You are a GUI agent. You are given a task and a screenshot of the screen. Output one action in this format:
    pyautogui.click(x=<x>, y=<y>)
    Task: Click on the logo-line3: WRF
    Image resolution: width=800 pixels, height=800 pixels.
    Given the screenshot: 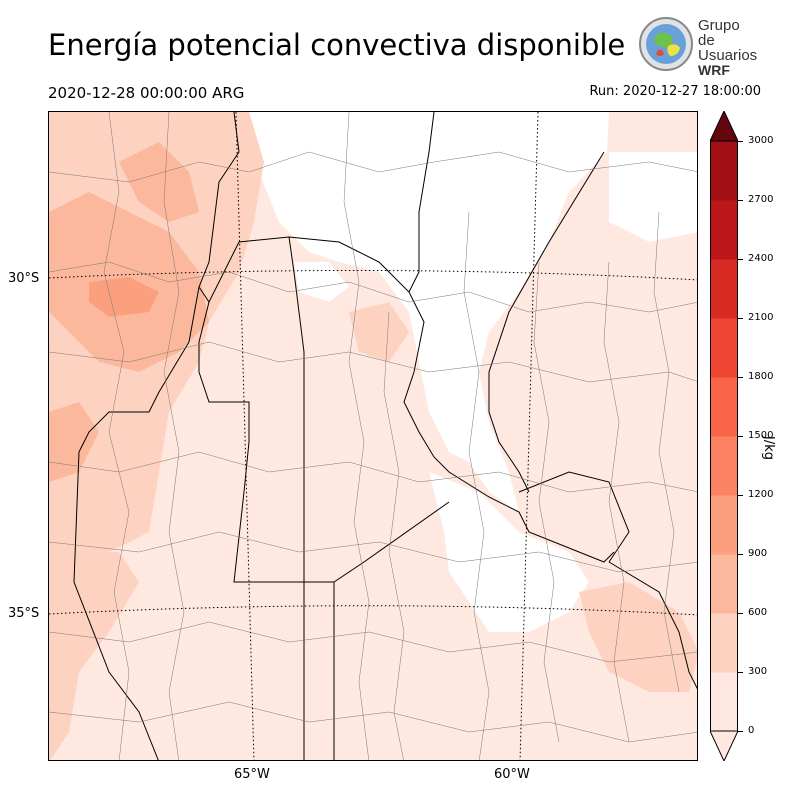 What is the action you would take?
    pyautogui.click(x=714, y=70)
    